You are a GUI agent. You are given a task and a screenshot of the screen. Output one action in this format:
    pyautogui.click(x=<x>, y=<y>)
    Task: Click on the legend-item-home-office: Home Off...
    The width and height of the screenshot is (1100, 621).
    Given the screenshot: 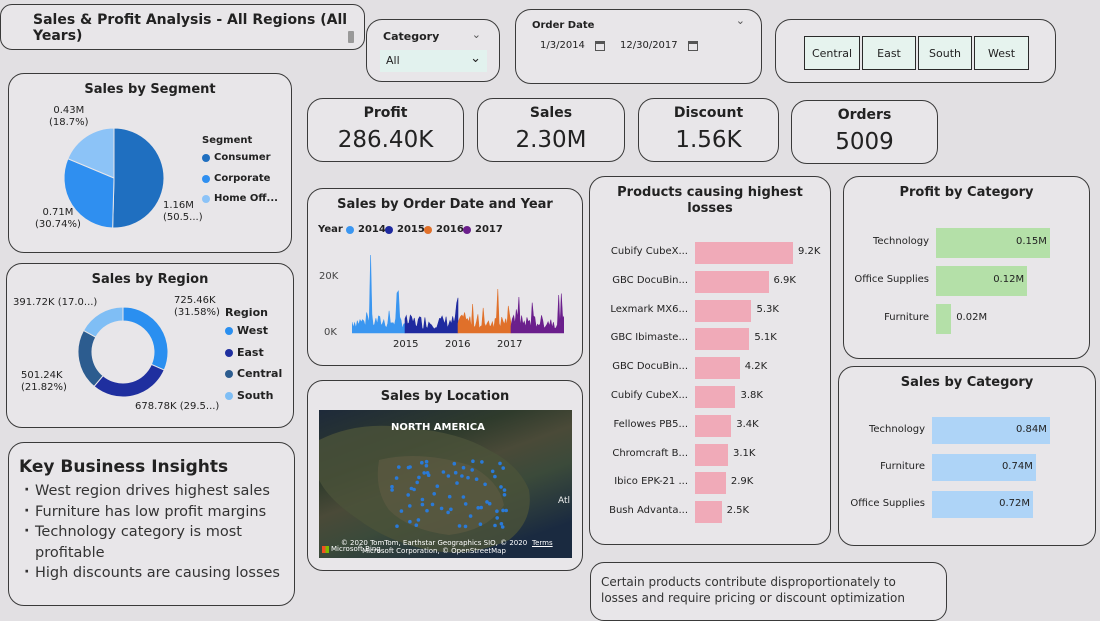 What is the action you would take?
    pyautogui.click(x=240, y=198)
    